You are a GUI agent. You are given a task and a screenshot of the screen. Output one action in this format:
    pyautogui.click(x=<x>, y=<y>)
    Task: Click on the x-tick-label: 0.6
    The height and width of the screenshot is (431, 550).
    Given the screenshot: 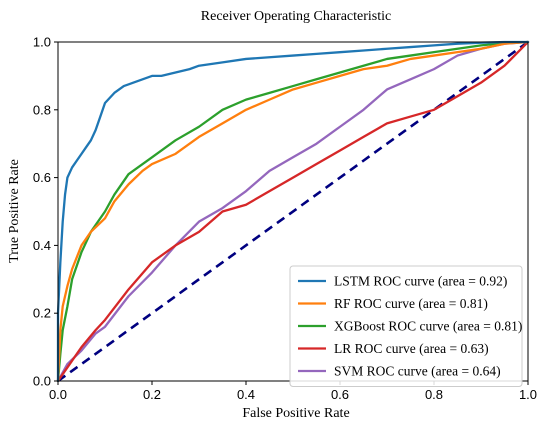 What is the action you would take?
    pyautogui.click(x=340, y=394)
    